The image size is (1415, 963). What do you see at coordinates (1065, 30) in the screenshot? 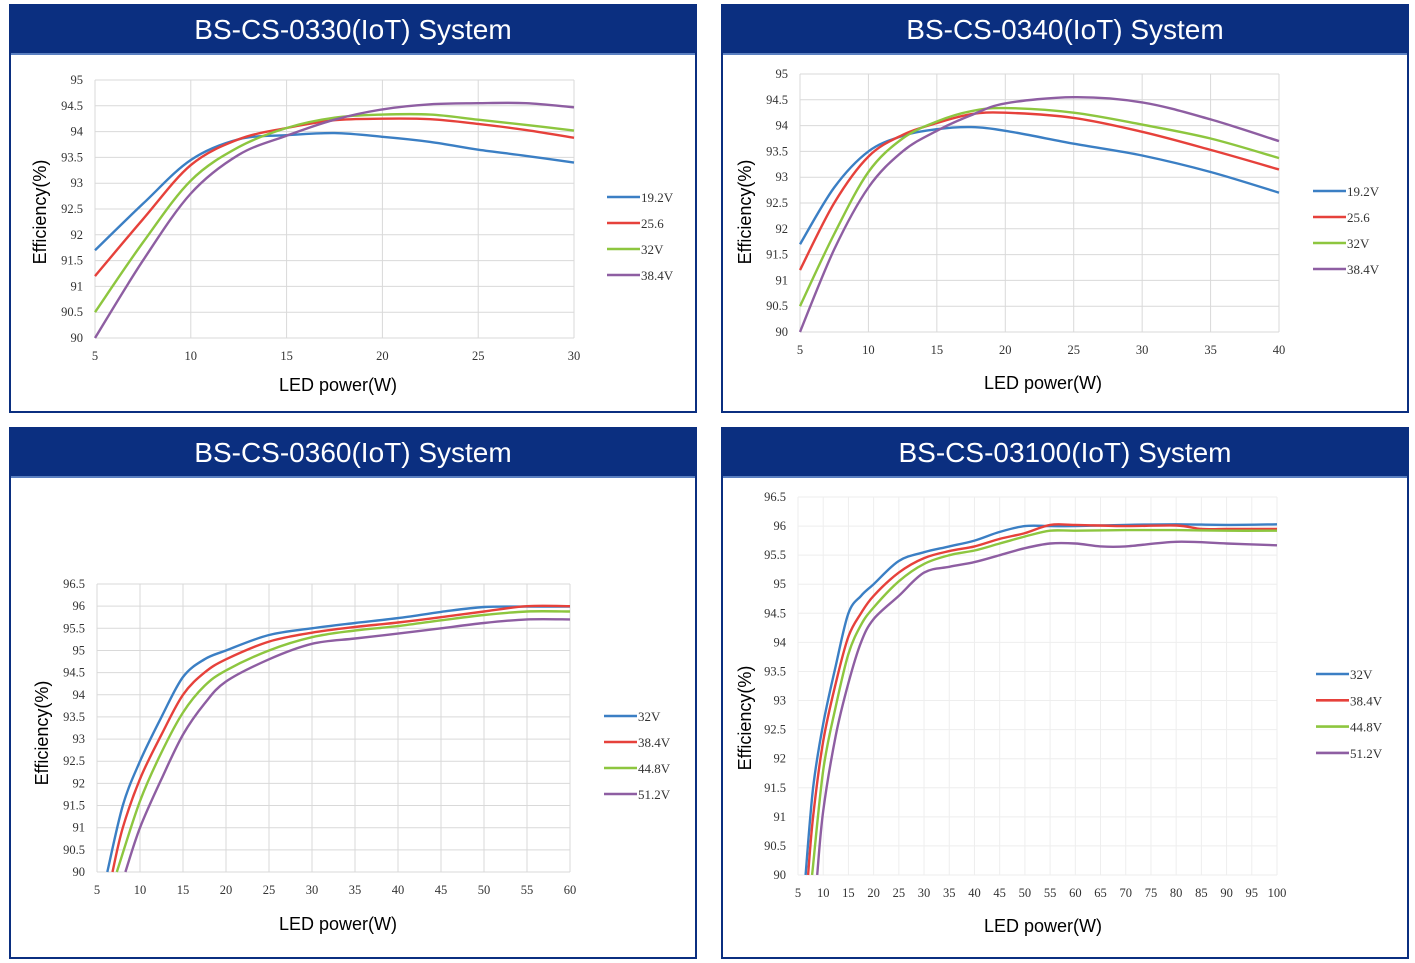
I see `panel-title: BS-CS-0340(IoT) System` at bounding box center [1065, 30].